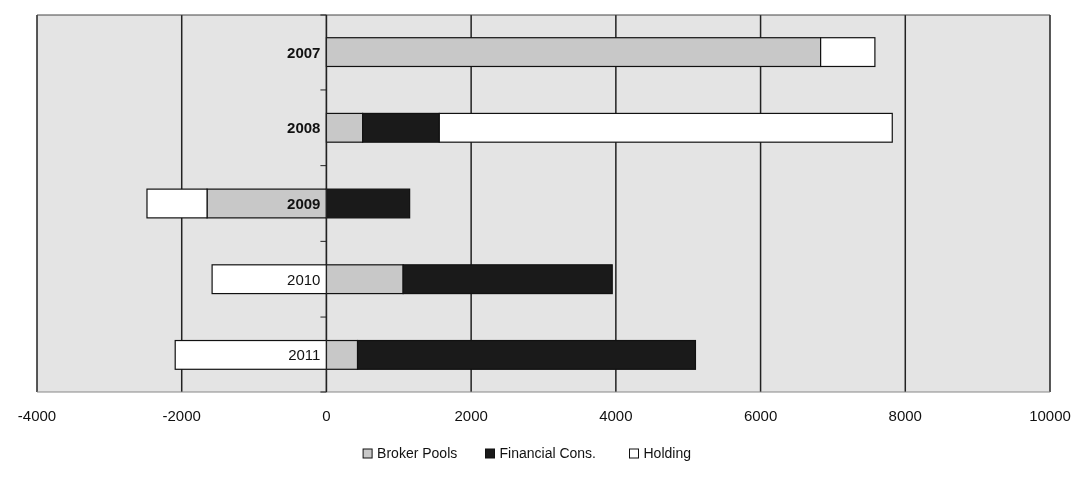  Describe the element at coordinates (304, 279) in the screenshot. I see `y-tick-label: 2010` at that location.